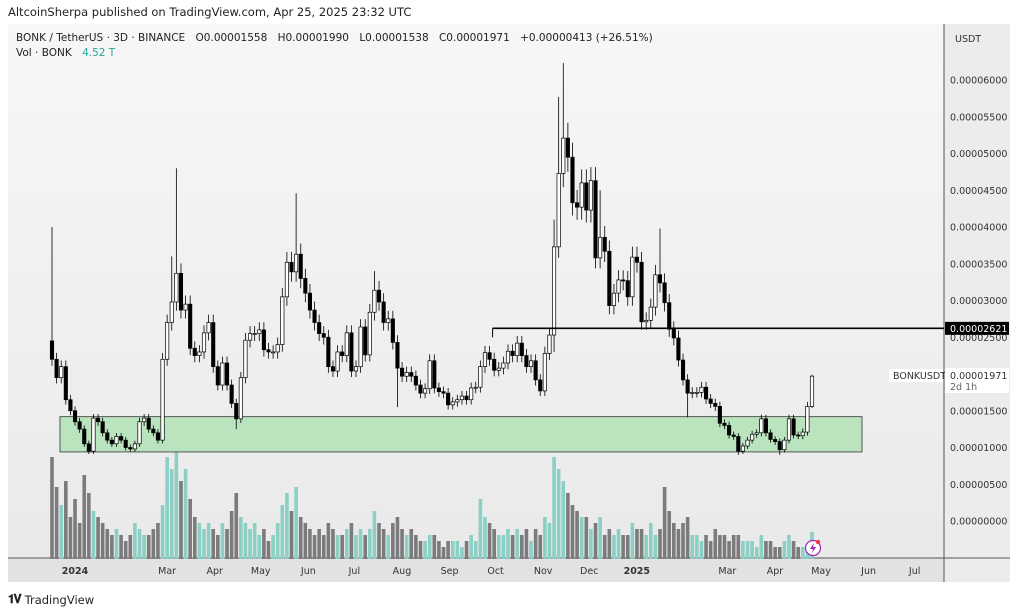 Image resolution: width=1024 pixels, height=615 pixels. What do you see at coordinates (354, 571) in the screenshot?
I see `time-tick-label: Jul` at bounding box center [354, 571].